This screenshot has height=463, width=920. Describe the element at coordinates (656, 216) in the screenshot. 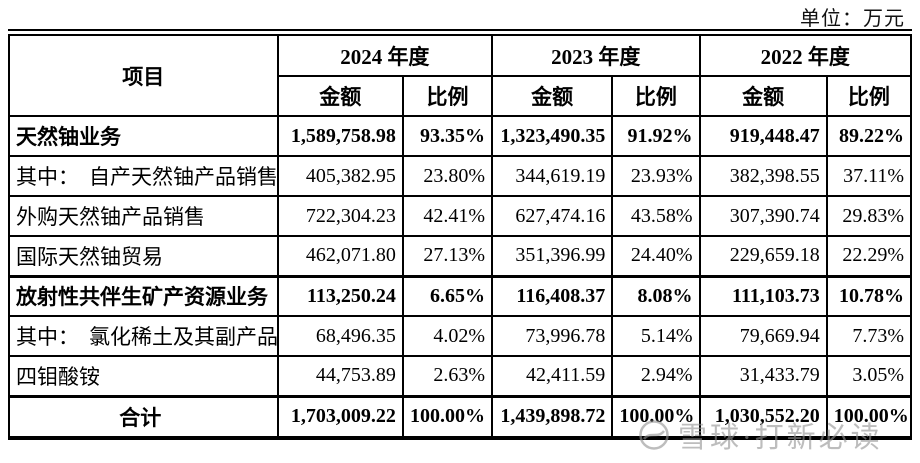

I see `cell-2023-ratio: 43.58%` at that location.